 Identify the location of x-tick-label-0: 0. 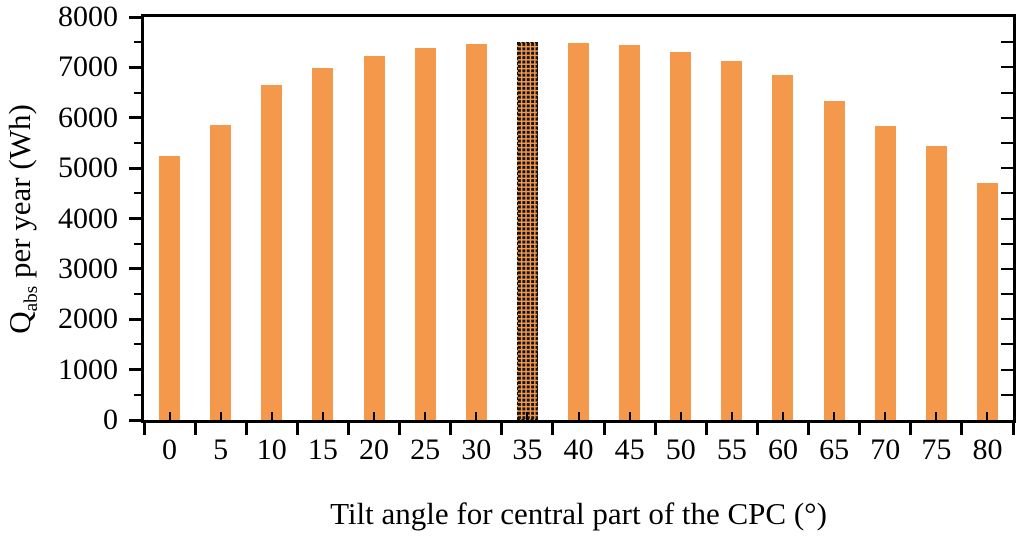
(170, 449).